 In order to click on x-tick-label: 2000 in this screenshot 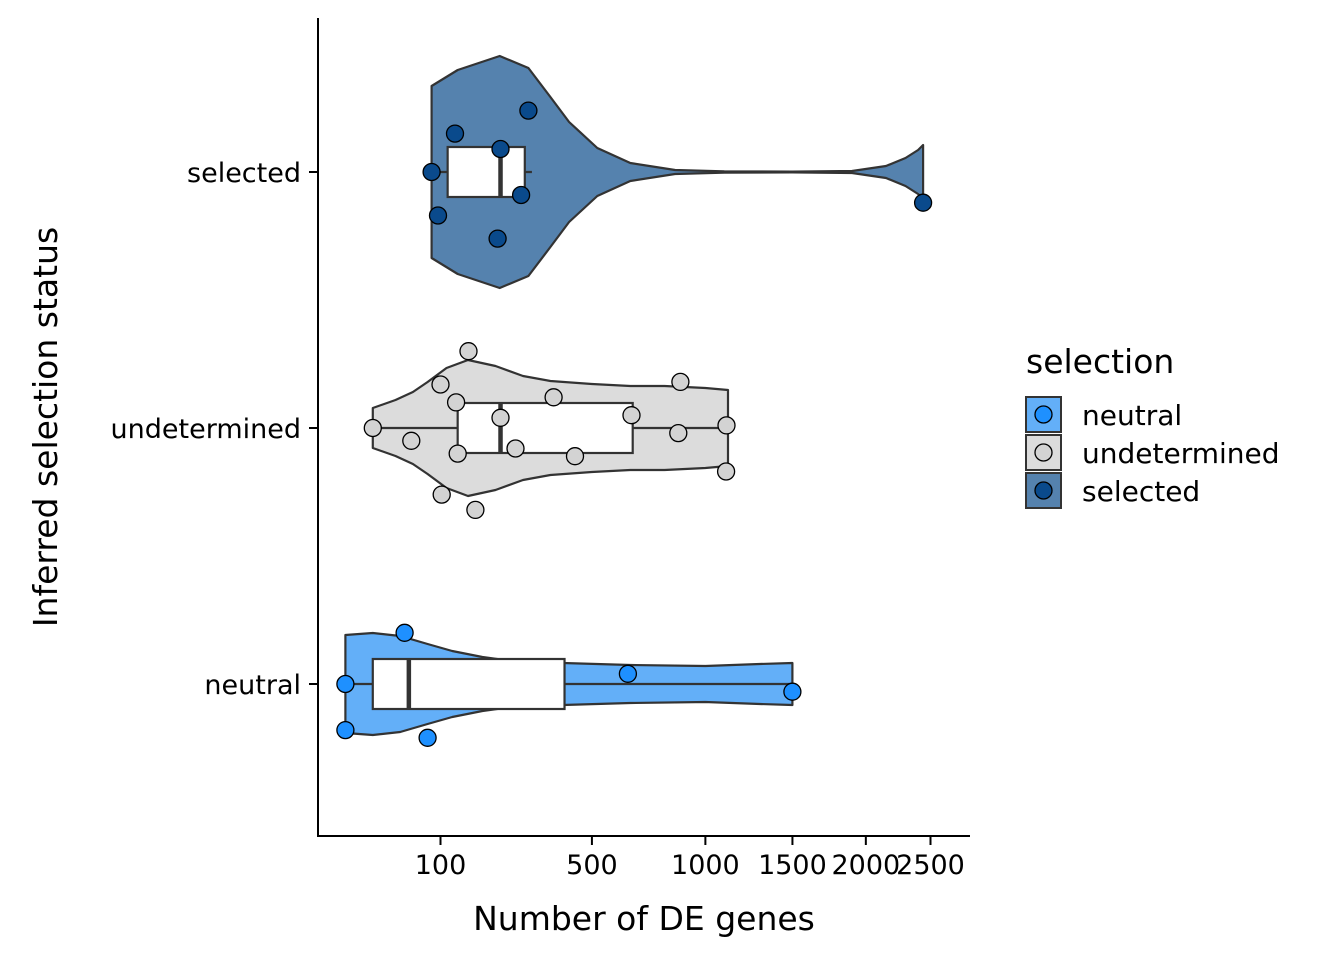, I will do `click(865, 865)`.